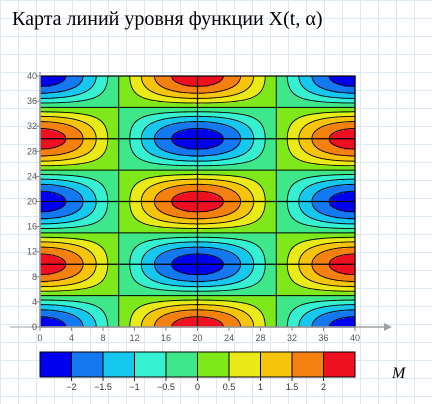 This screenshot has width=432, height=404. What do you see at coordinates (32, 151) in the screenshot?
I see `y-tick-label: 28` at bounding box center [32, 151].